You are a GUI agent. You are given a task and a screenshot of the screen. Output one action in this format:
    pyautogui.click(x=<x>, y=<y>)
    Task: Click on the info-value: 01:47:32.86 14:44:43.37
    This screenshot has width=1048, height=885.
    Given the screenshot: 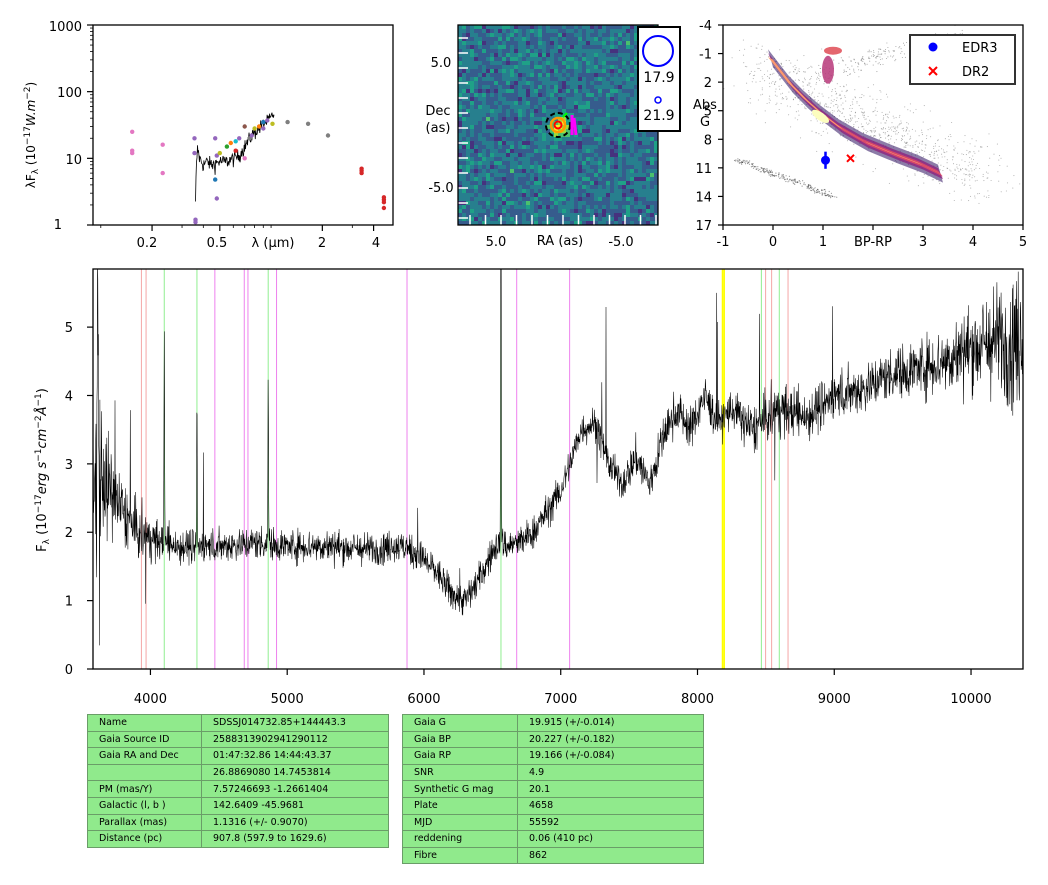 What is the action you would take?
    pyautogui.click(x=295, y=756)
    